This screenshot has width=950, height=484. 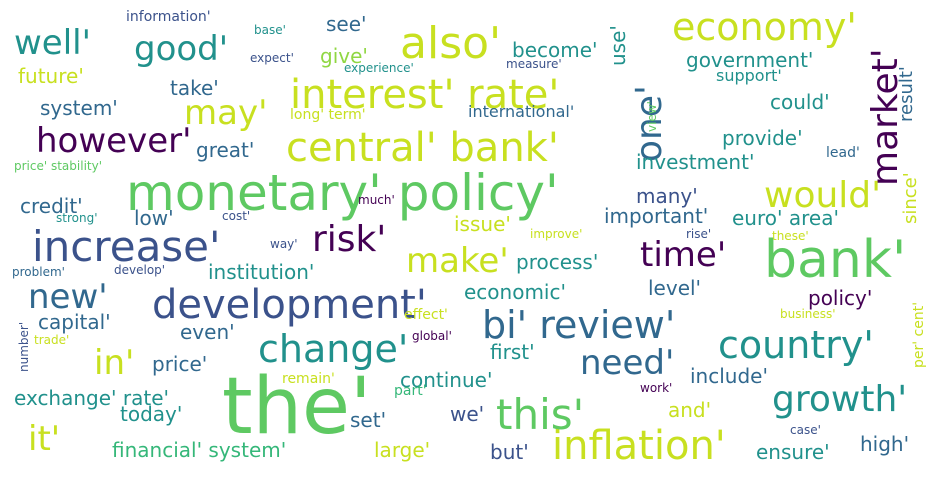 What do you see at coordinates (885, 444) in the screenshot?
I see `word: high'` at bounding box center [885, 444].